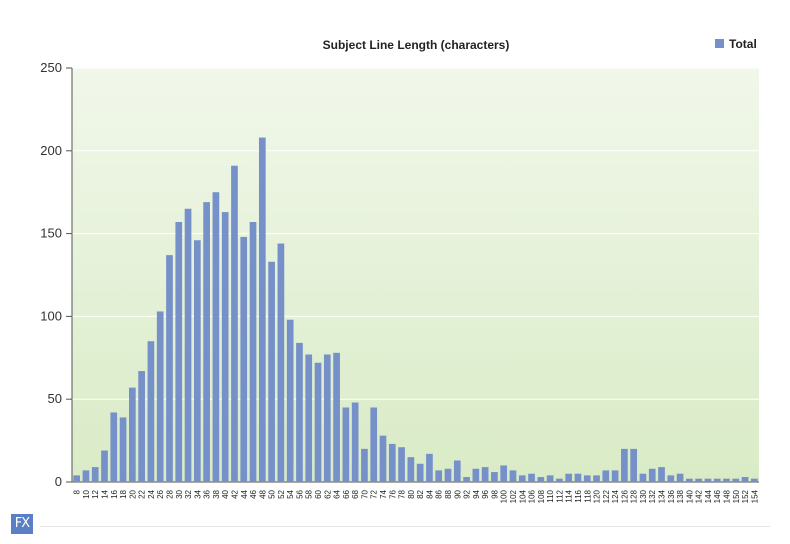  Describe the element at coordinates (272, 493) in the screenshot. I see `x-tick-label: 50` at that location.